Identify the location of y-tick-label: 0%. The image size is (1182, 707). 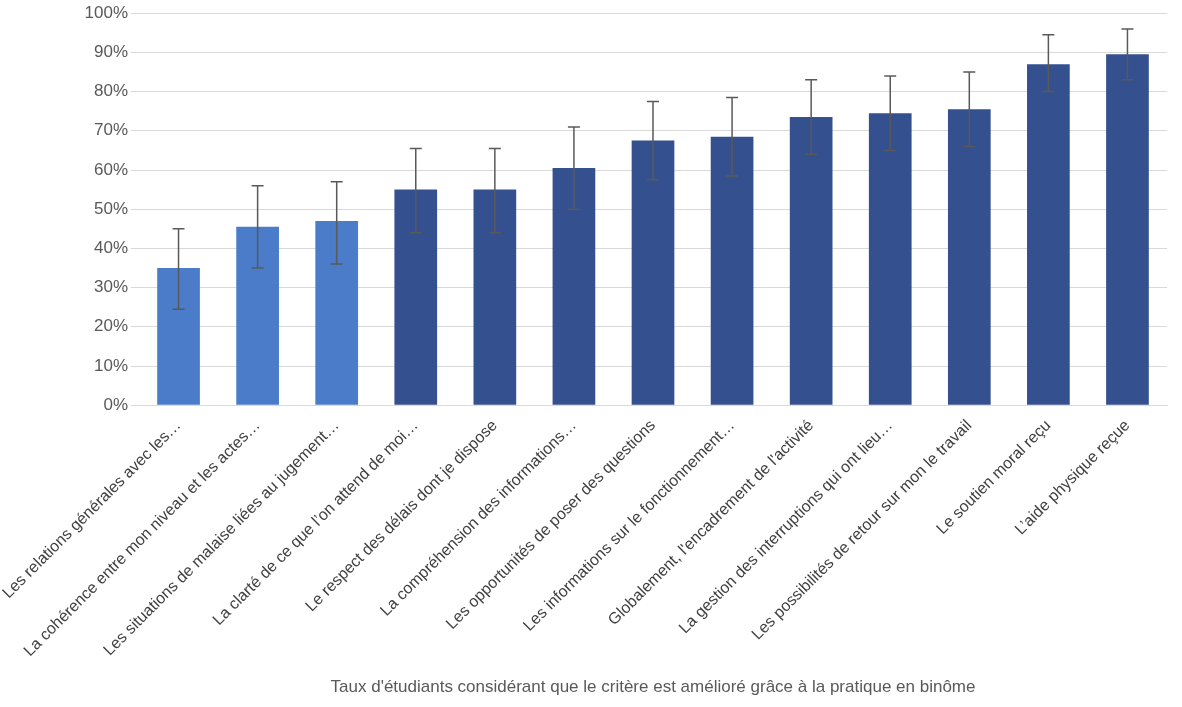
(115, 404).